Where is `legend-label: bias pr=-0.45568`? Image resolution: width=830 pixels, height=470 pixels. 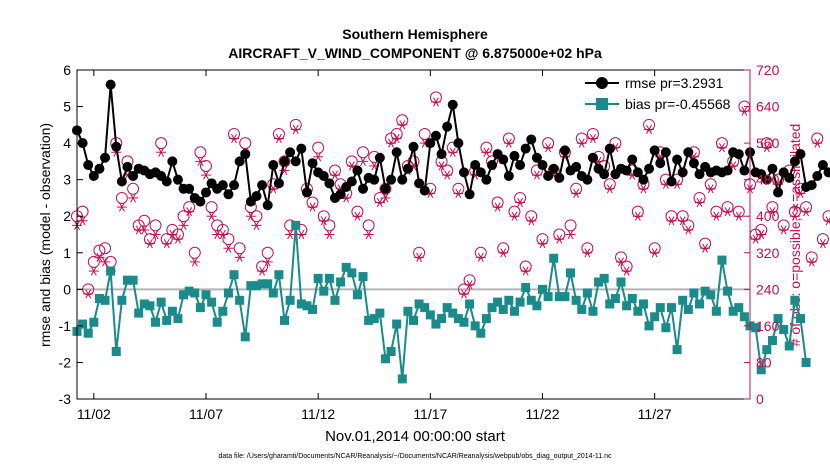
legend-label: bias pr=-0.45568 is located at coordinates (678, 104).